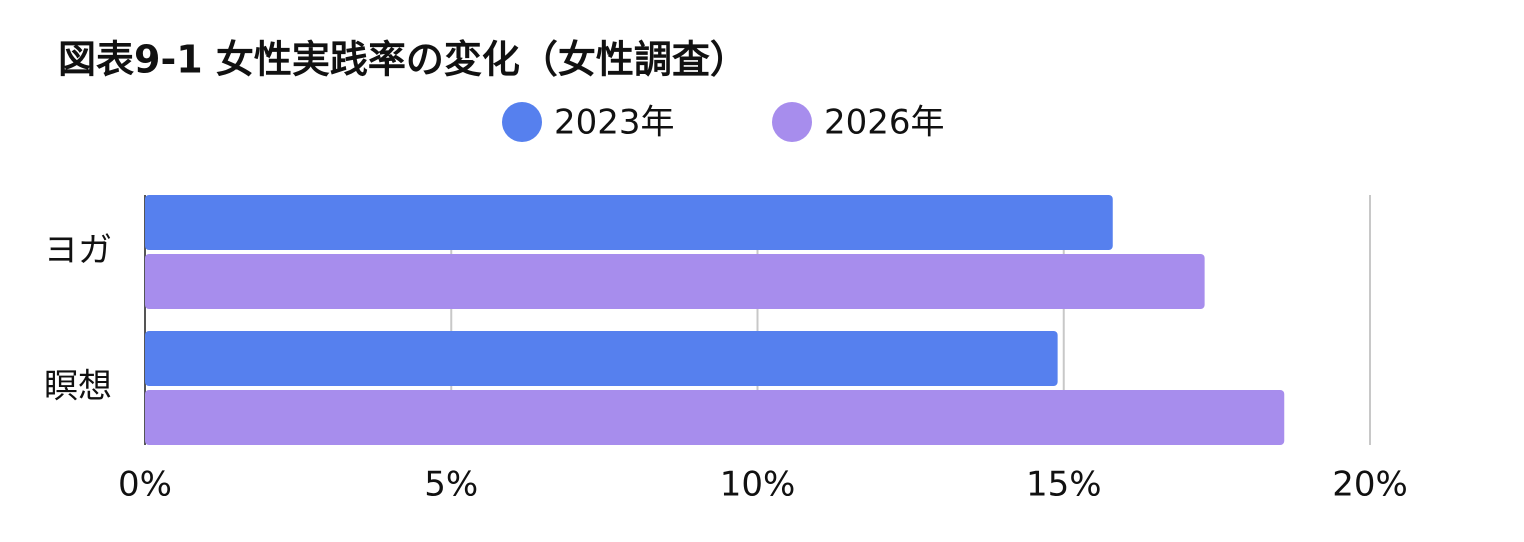  What do you see at coordinates (78, 387) in the screenshot?
I see `y-tick-label: 瞑想` at bounding box center [78, 387].